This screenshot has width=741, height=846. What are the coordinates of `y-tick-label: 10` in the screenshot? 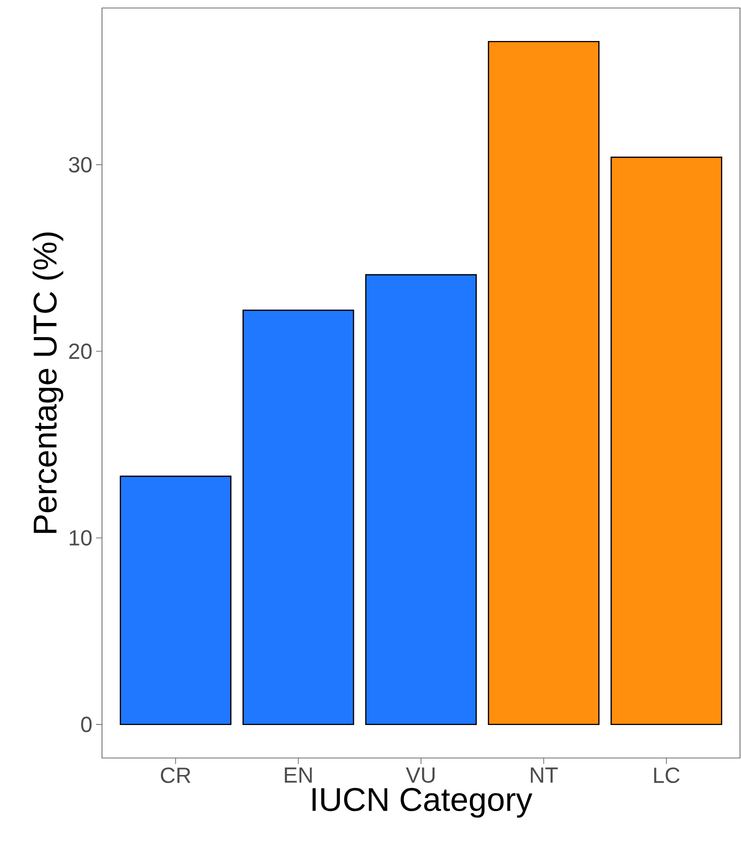 It's located at (81, 538).